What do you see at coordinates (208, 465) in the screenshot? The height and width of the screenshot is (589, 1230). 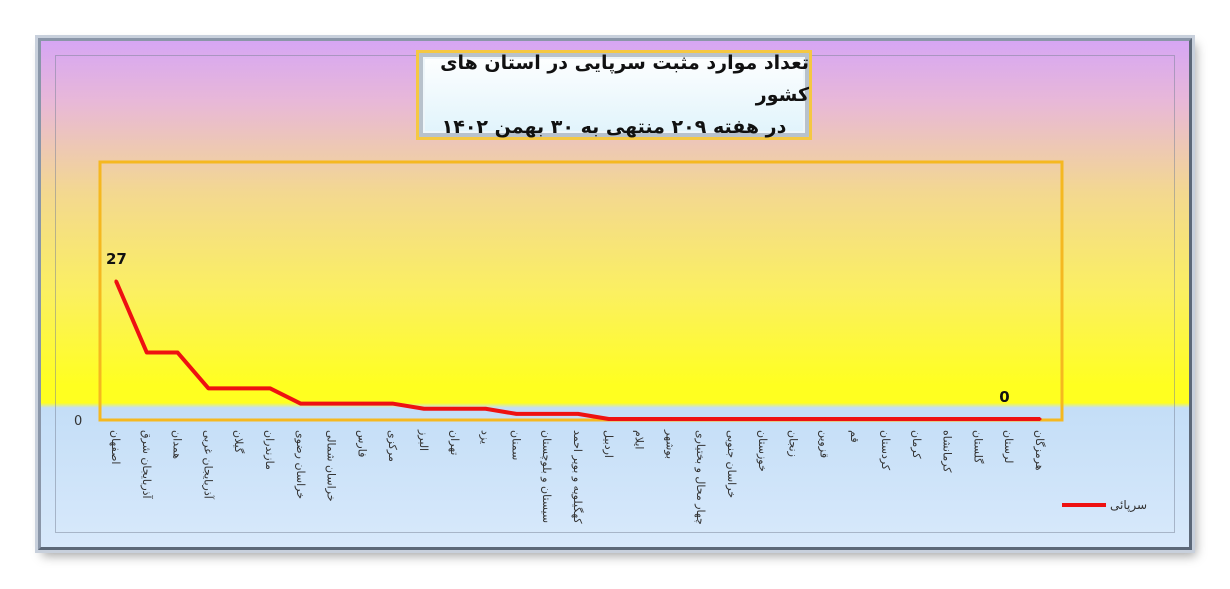 I see `x-tick-label: آذربایجان غربی` at bounding box center [208, 465].